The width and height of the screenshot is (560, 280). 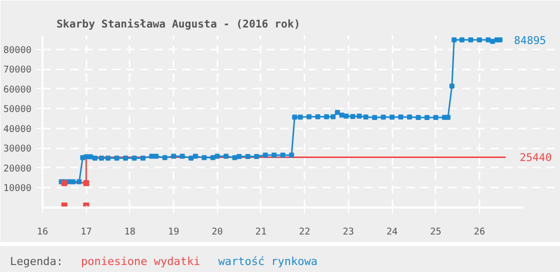 What do you see at coordinates (392, 232) in the screenshot?
I see `x-tick-label: 24` at bounding box center [392, 232].